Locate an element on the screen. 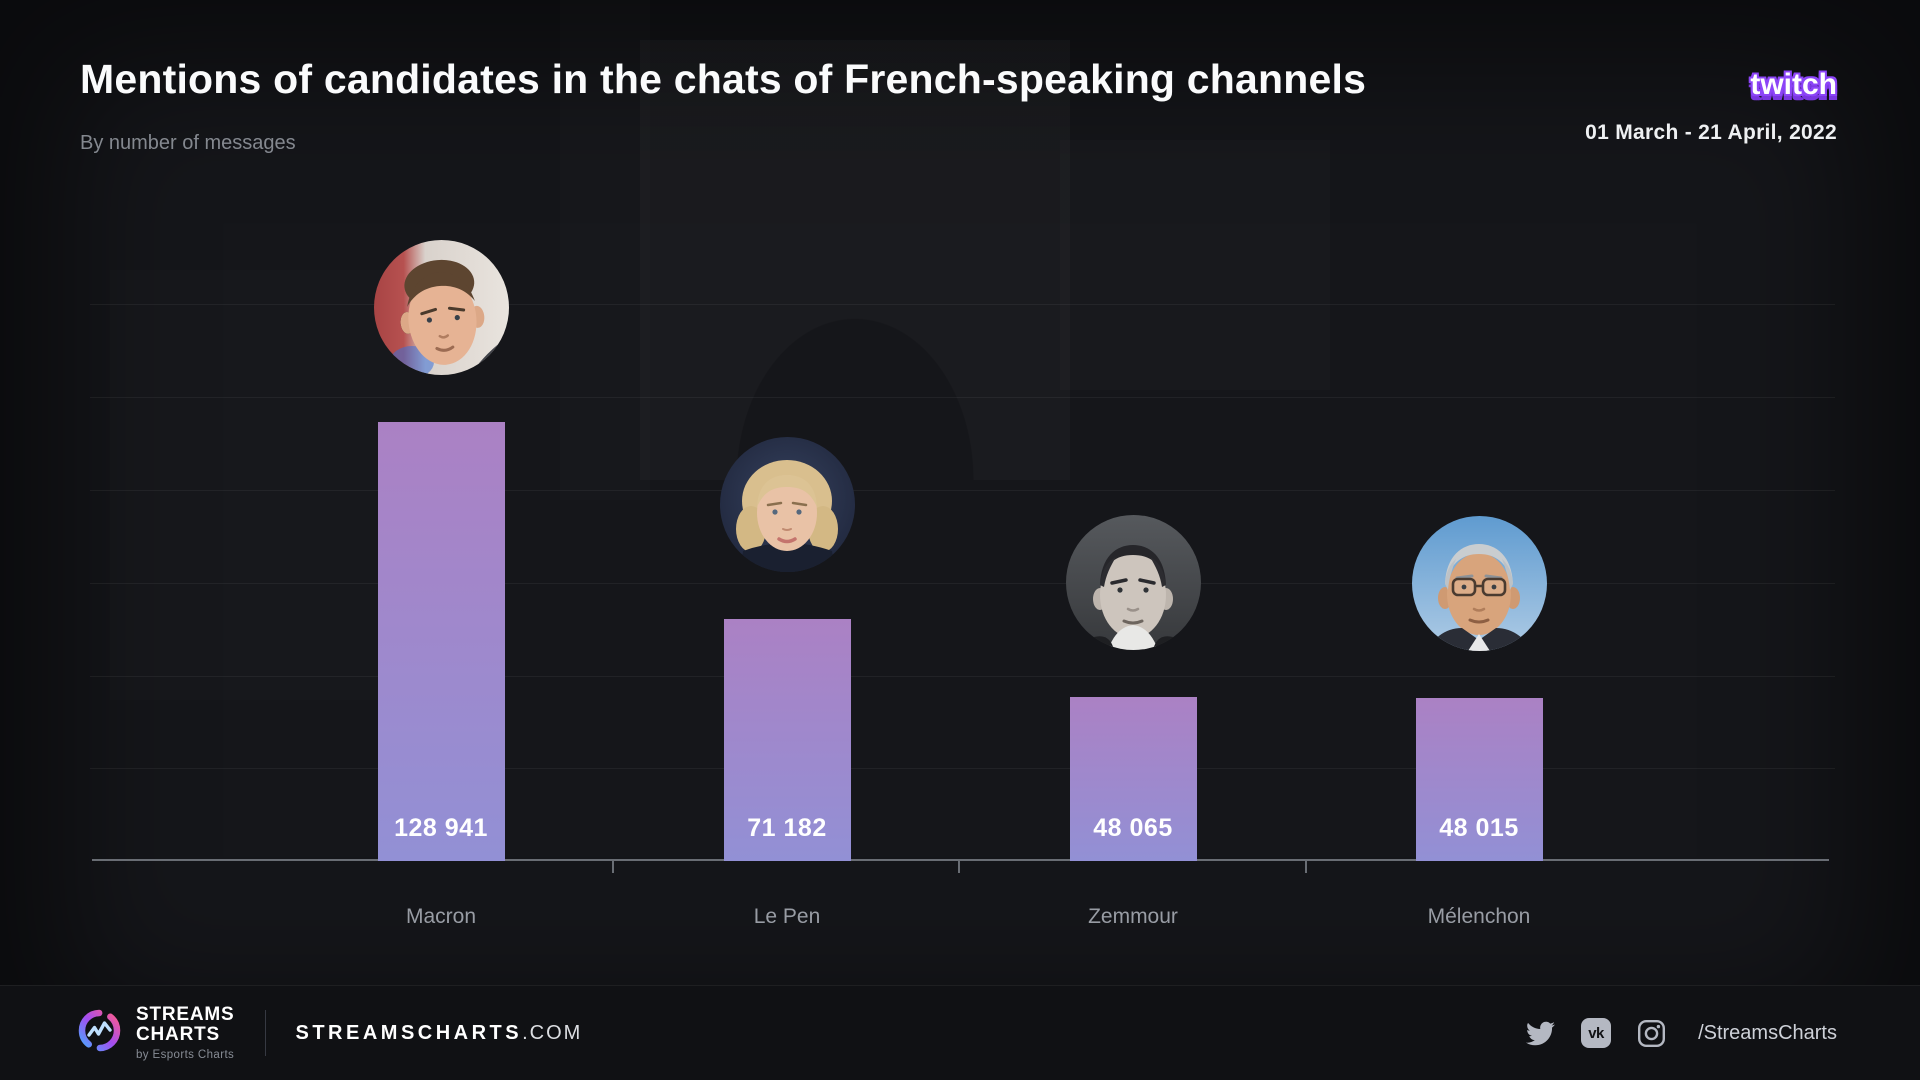 The height and width of the screenshot is (1080, 1920). bar-value: 71 182 is located at coordinates (787, 828).